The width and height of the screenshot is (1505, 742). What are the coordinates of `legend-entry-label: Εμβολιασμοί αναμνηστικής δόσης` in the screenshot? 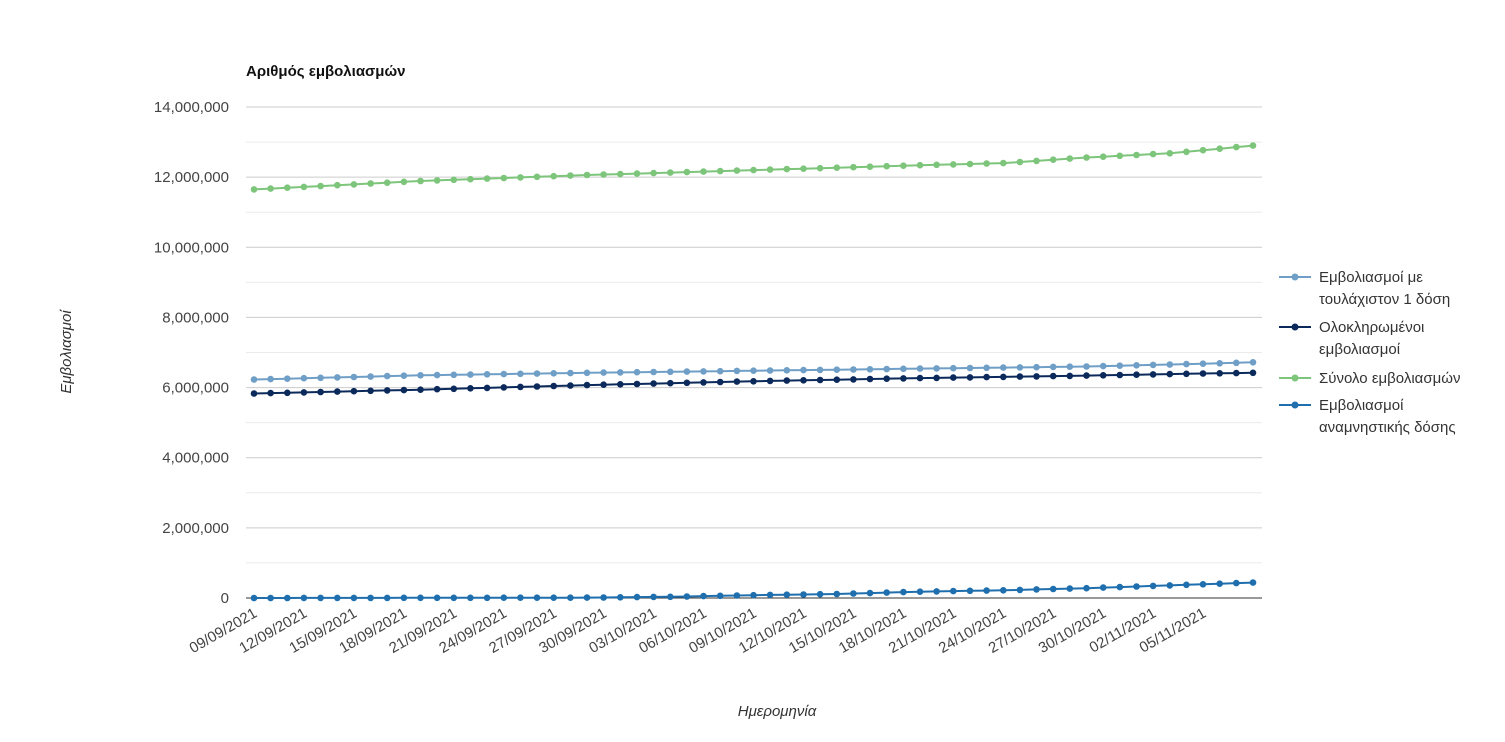 It's located at (1387, 416).